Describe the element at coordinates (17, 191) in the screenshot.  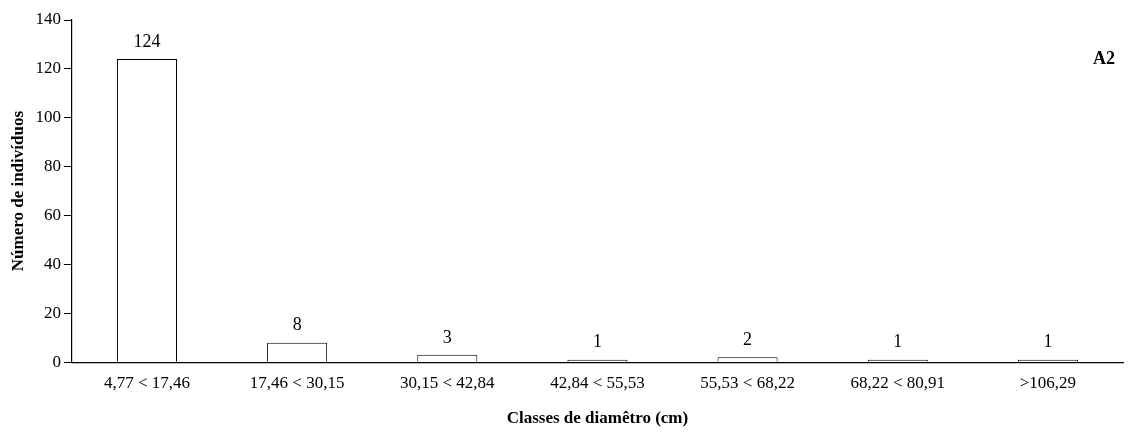
I see `y-axis-title: Número de indivíduos` at that location.